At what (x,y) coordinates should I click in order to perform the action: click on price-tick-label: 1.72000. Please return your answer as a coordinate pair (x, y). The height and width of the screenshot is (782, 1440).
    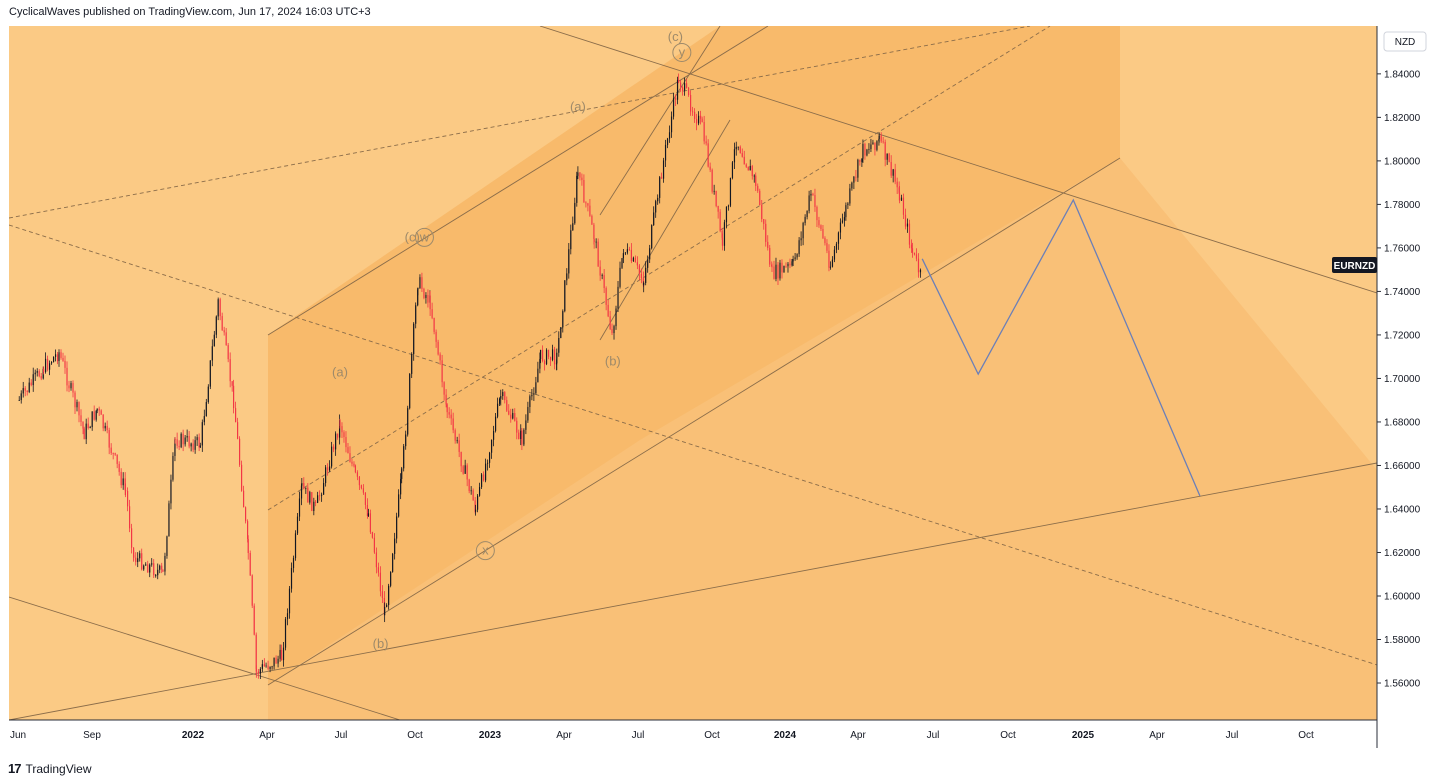
    Looking at the image, I should click on (1402, 335).